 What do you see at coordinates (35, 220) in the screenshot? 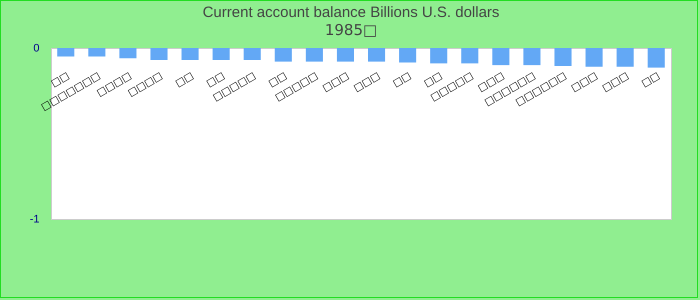
I see `y-tick-label: -1` at bounding box center [35, 220].